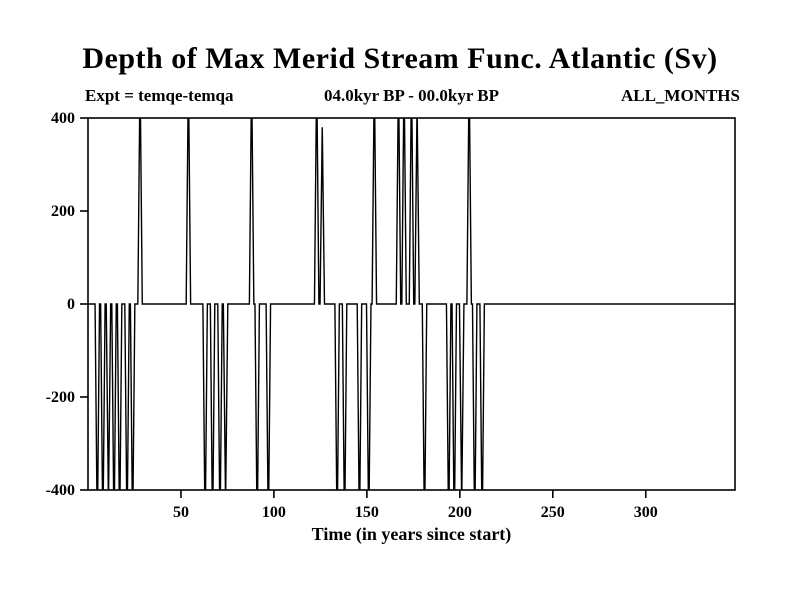 The image size is (800, 600). Describe the element at coordinates (553, 512) in the screenshot. I see `x-tick-label: 250` at that location.